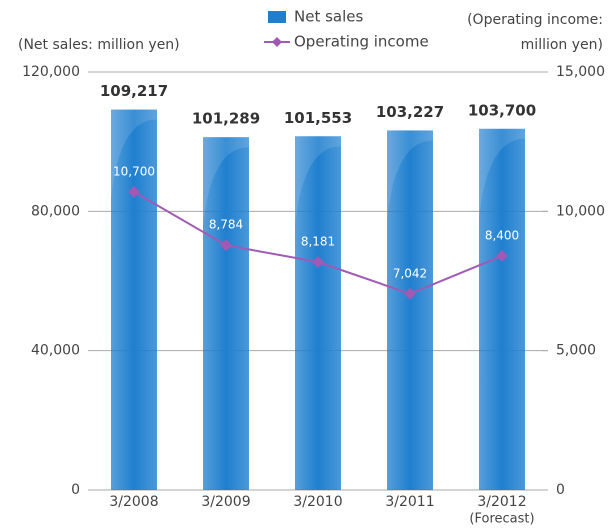  What do you see at coordinates (225, 502) in the screenshot?
I see `x-tick-label: 3/2009` at bounding box center [225, 502].